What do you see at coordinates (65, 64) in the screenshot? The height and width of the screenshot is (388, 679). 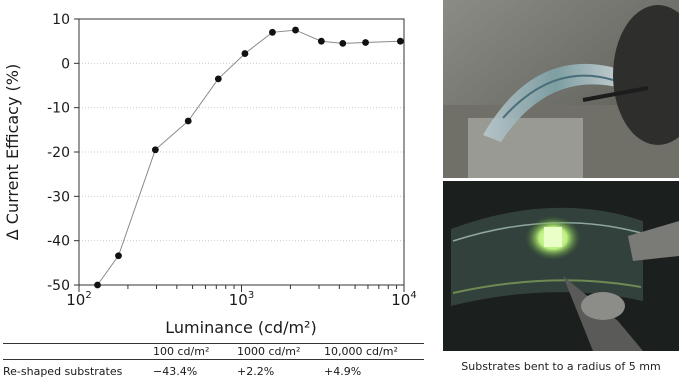 I see `y-tick-label: 0` at bounding box center [65, 64].